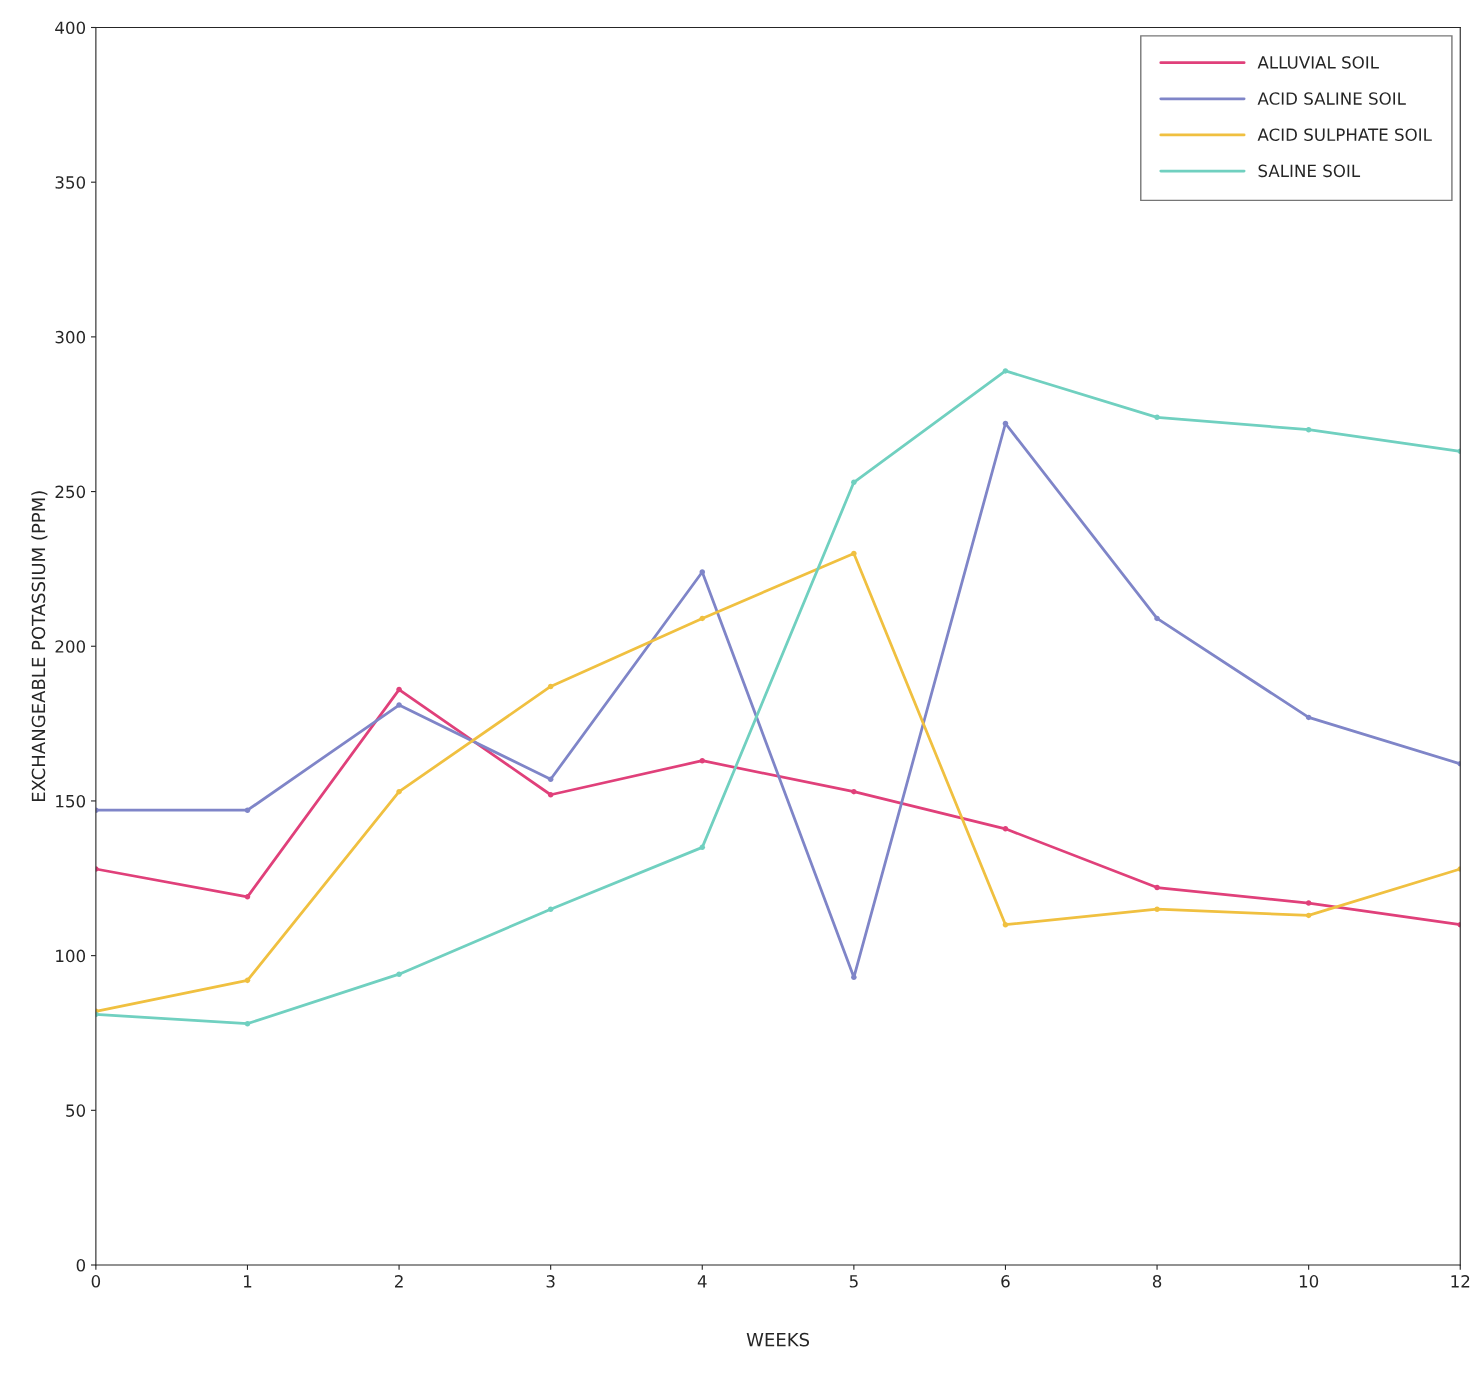 This screenshot has height=1375, width=1475. Describe the element at coordinates (853, 1281) in the screenshot. I see `x-tick-label: 5` at that location.